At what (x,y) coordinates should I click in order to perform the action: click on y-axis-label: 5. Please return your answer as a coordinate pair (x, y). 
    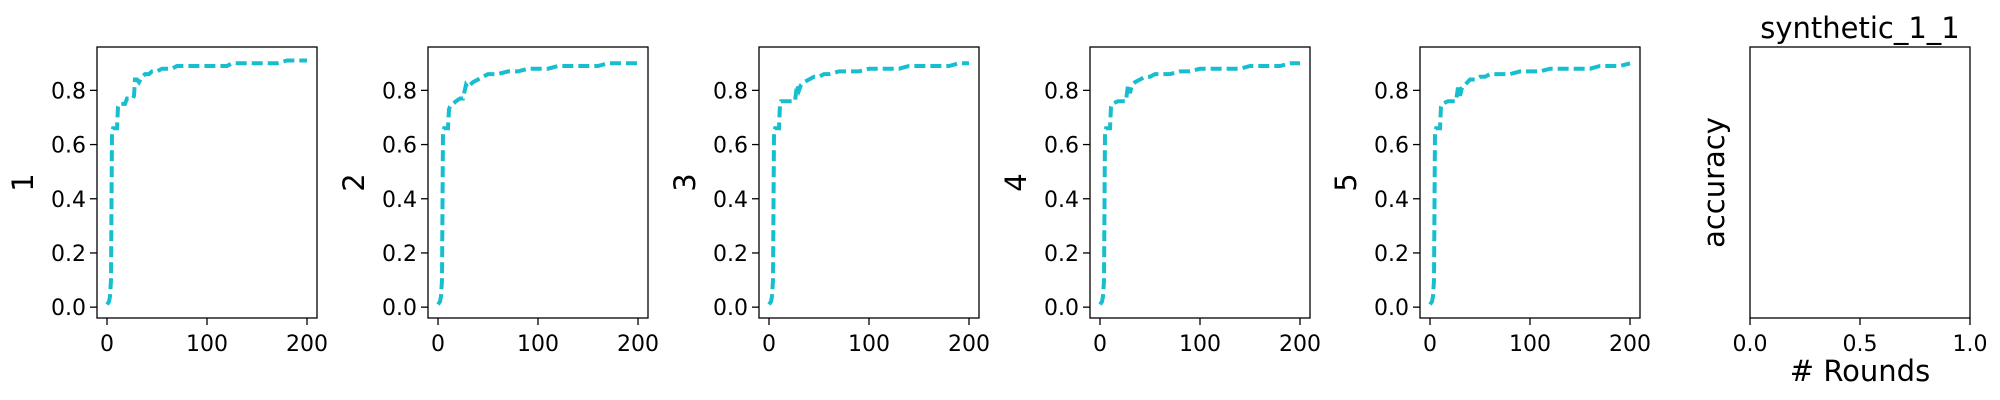
    Looking at the image, I should click on (1346, 182).